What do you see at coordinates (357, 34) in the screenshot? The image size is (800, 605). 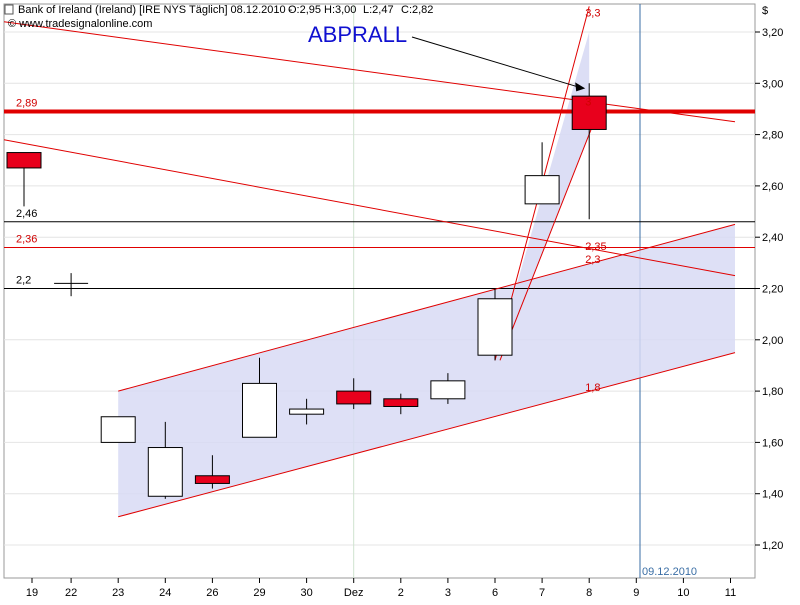 I see `annotation-abprall: ABPRALL` at bounding box center [357, 34].